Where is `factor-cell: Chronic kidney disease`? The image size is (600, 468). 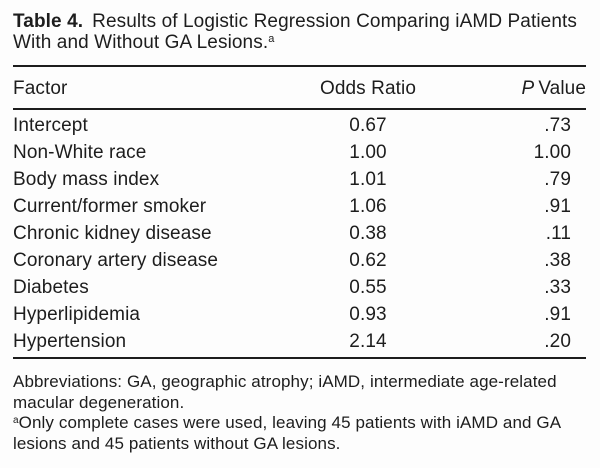
factor-cell: Chronic kidney disease is located at coordinates (112, 233).